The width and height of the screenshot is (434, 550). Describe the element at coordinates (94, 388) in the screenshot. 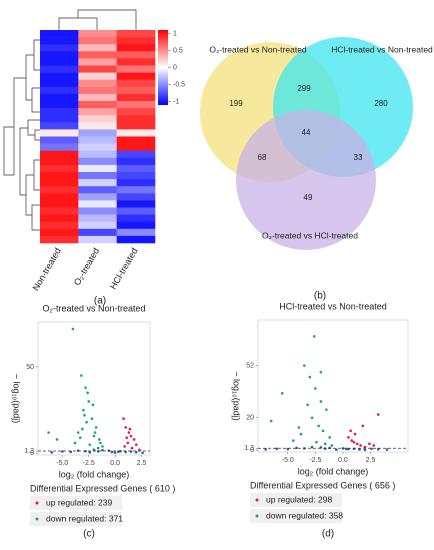

I see `plot-area` at that location.